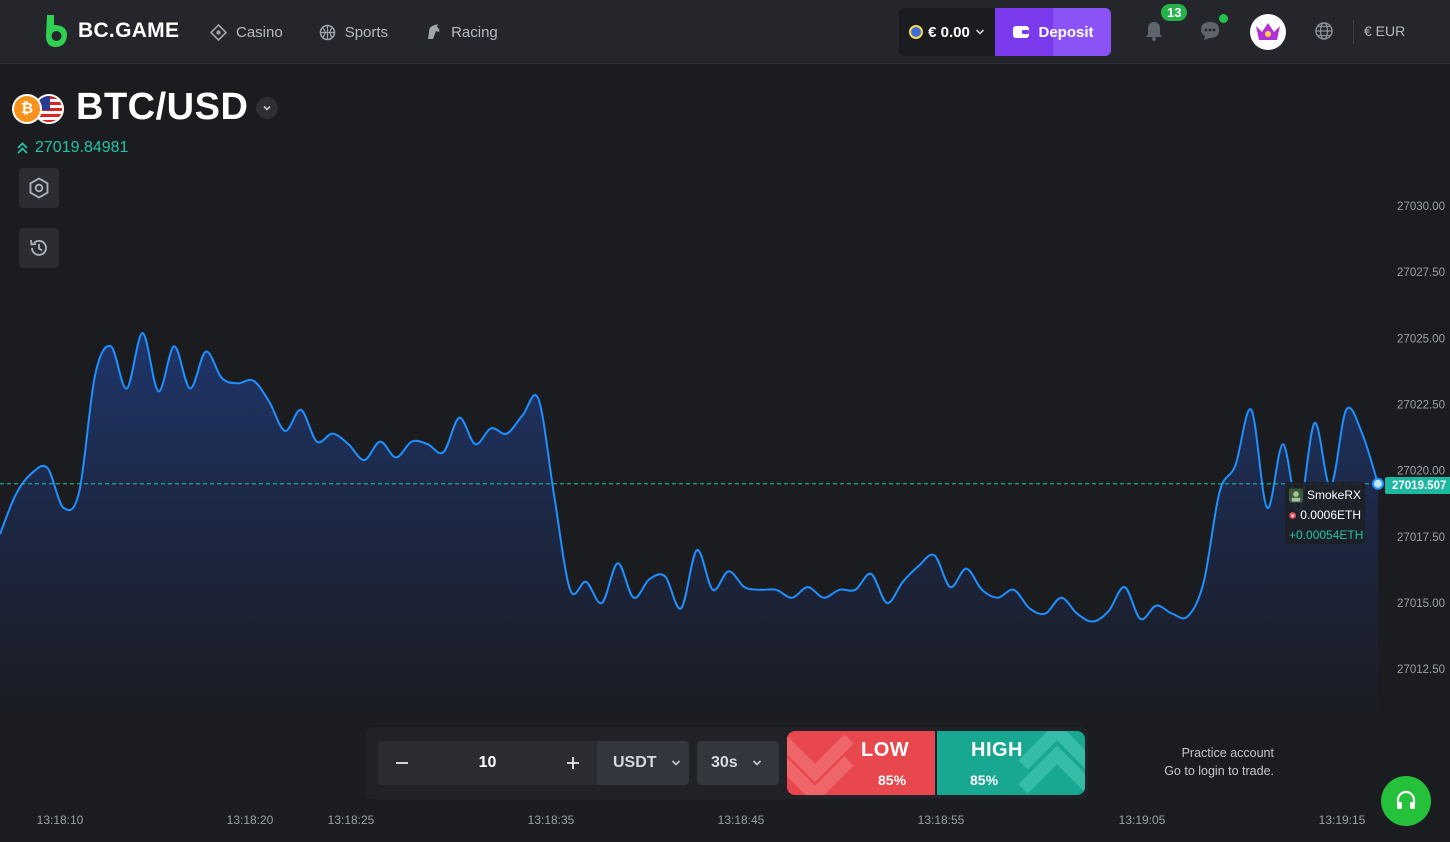 This screenshot has height=842, width=1450. I want to click on balance-selector: € 0.00, so click(947, 32).